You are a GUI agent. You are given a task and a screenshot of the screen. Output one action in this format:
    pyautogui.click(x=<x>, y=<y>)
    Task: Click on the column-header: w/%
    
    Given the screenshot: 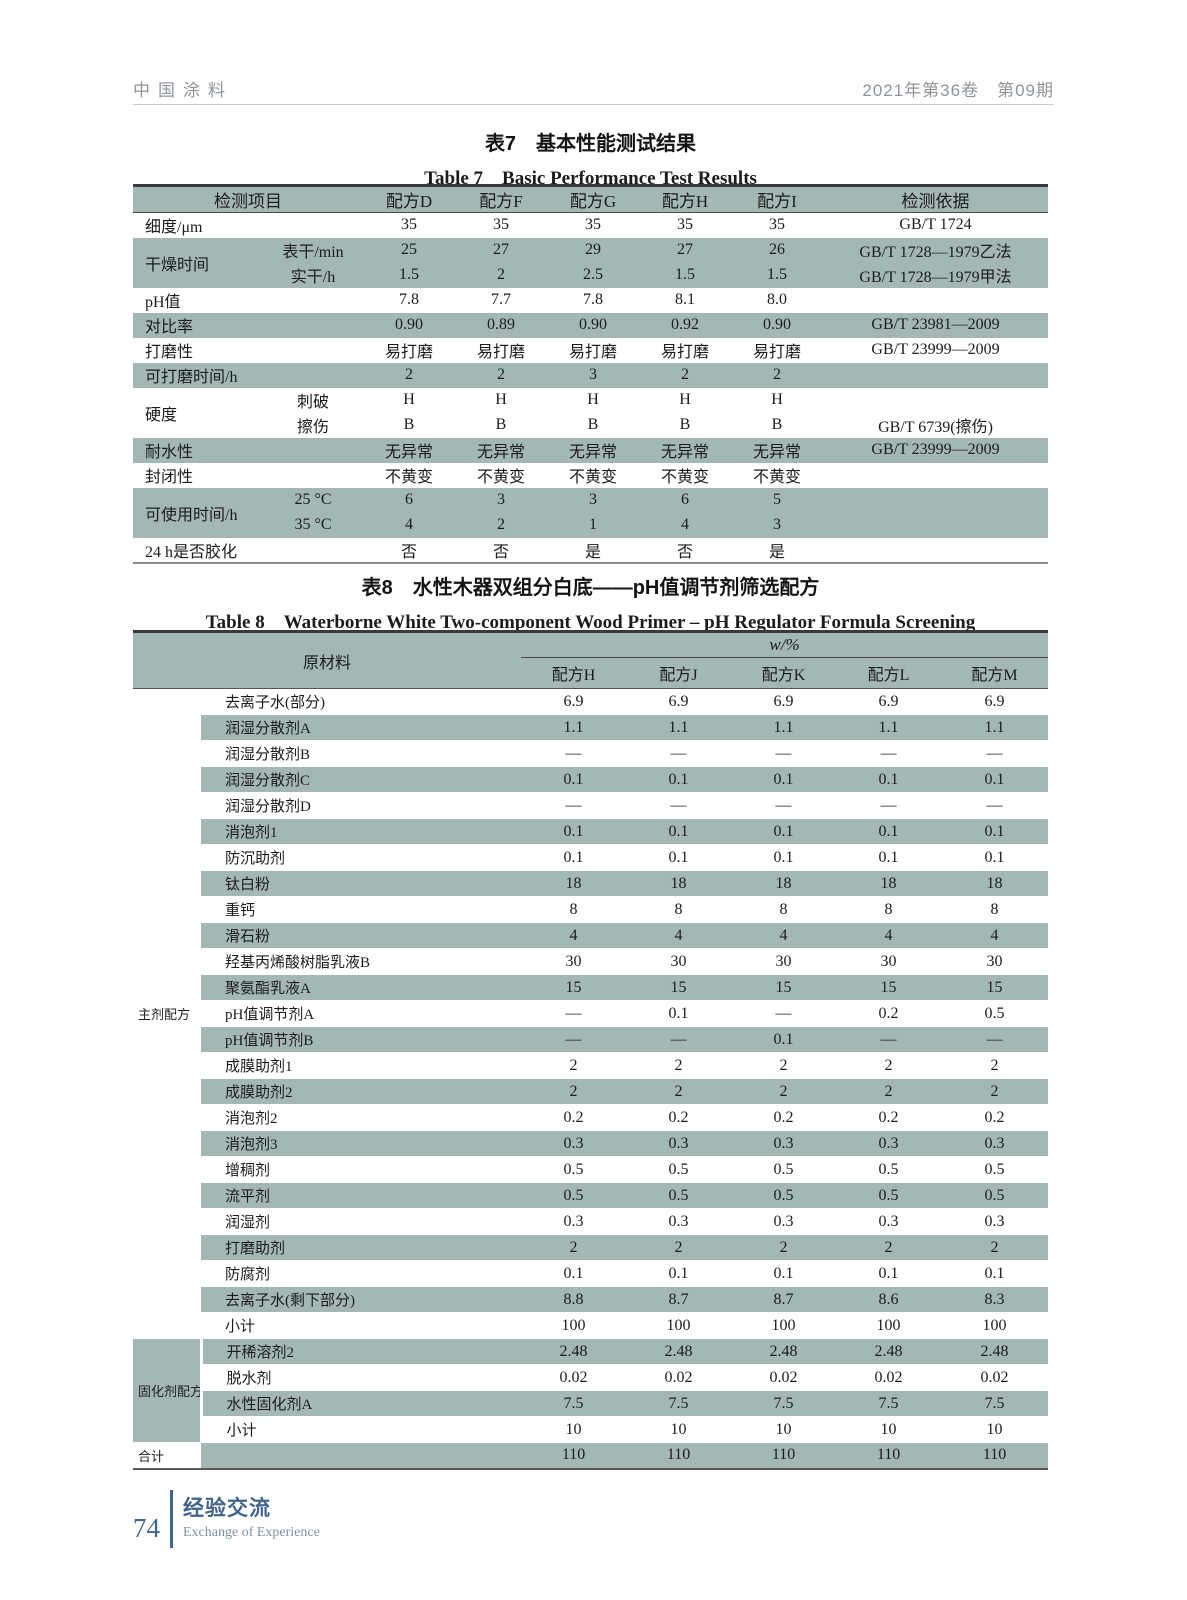 What is the action you would take?
    pyautogui.click(x=785, y=644)
    